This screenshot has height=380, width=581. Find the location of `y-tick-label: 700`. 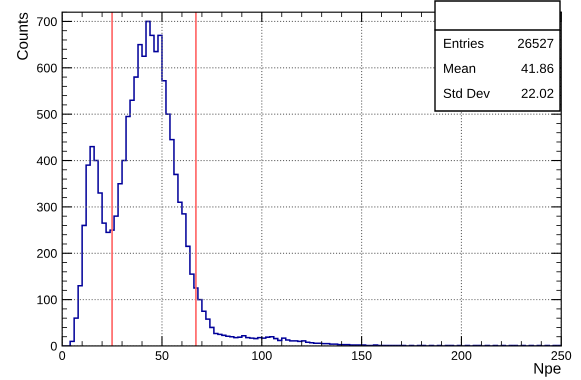

y-tick-label: 700 is located at coordinates (47, 21).